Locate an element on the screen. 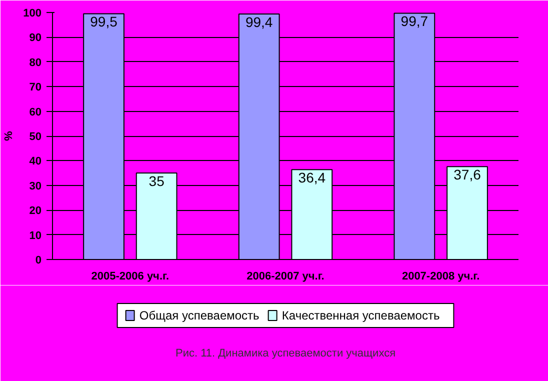  data-label: 99,7 is located at coordinates (414, 21).